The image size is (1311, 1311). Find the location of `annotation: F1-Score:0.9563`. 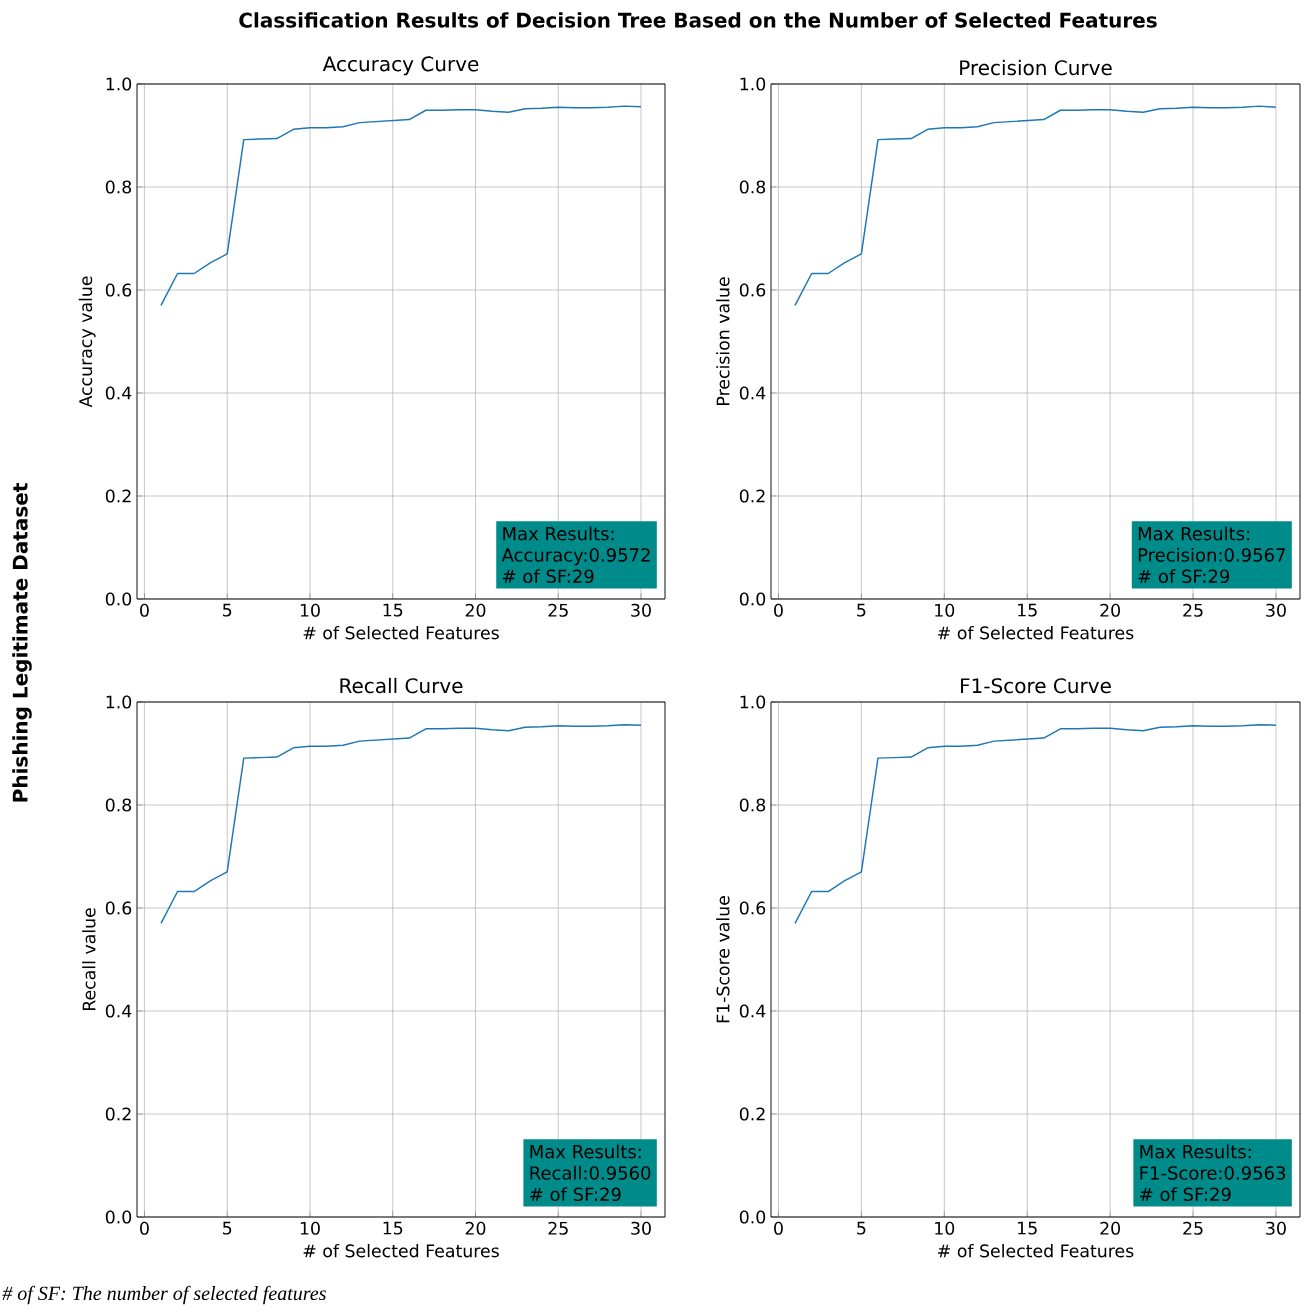

annotation: F1-Score:0.9563 is located at coordinates (1213, 1173).